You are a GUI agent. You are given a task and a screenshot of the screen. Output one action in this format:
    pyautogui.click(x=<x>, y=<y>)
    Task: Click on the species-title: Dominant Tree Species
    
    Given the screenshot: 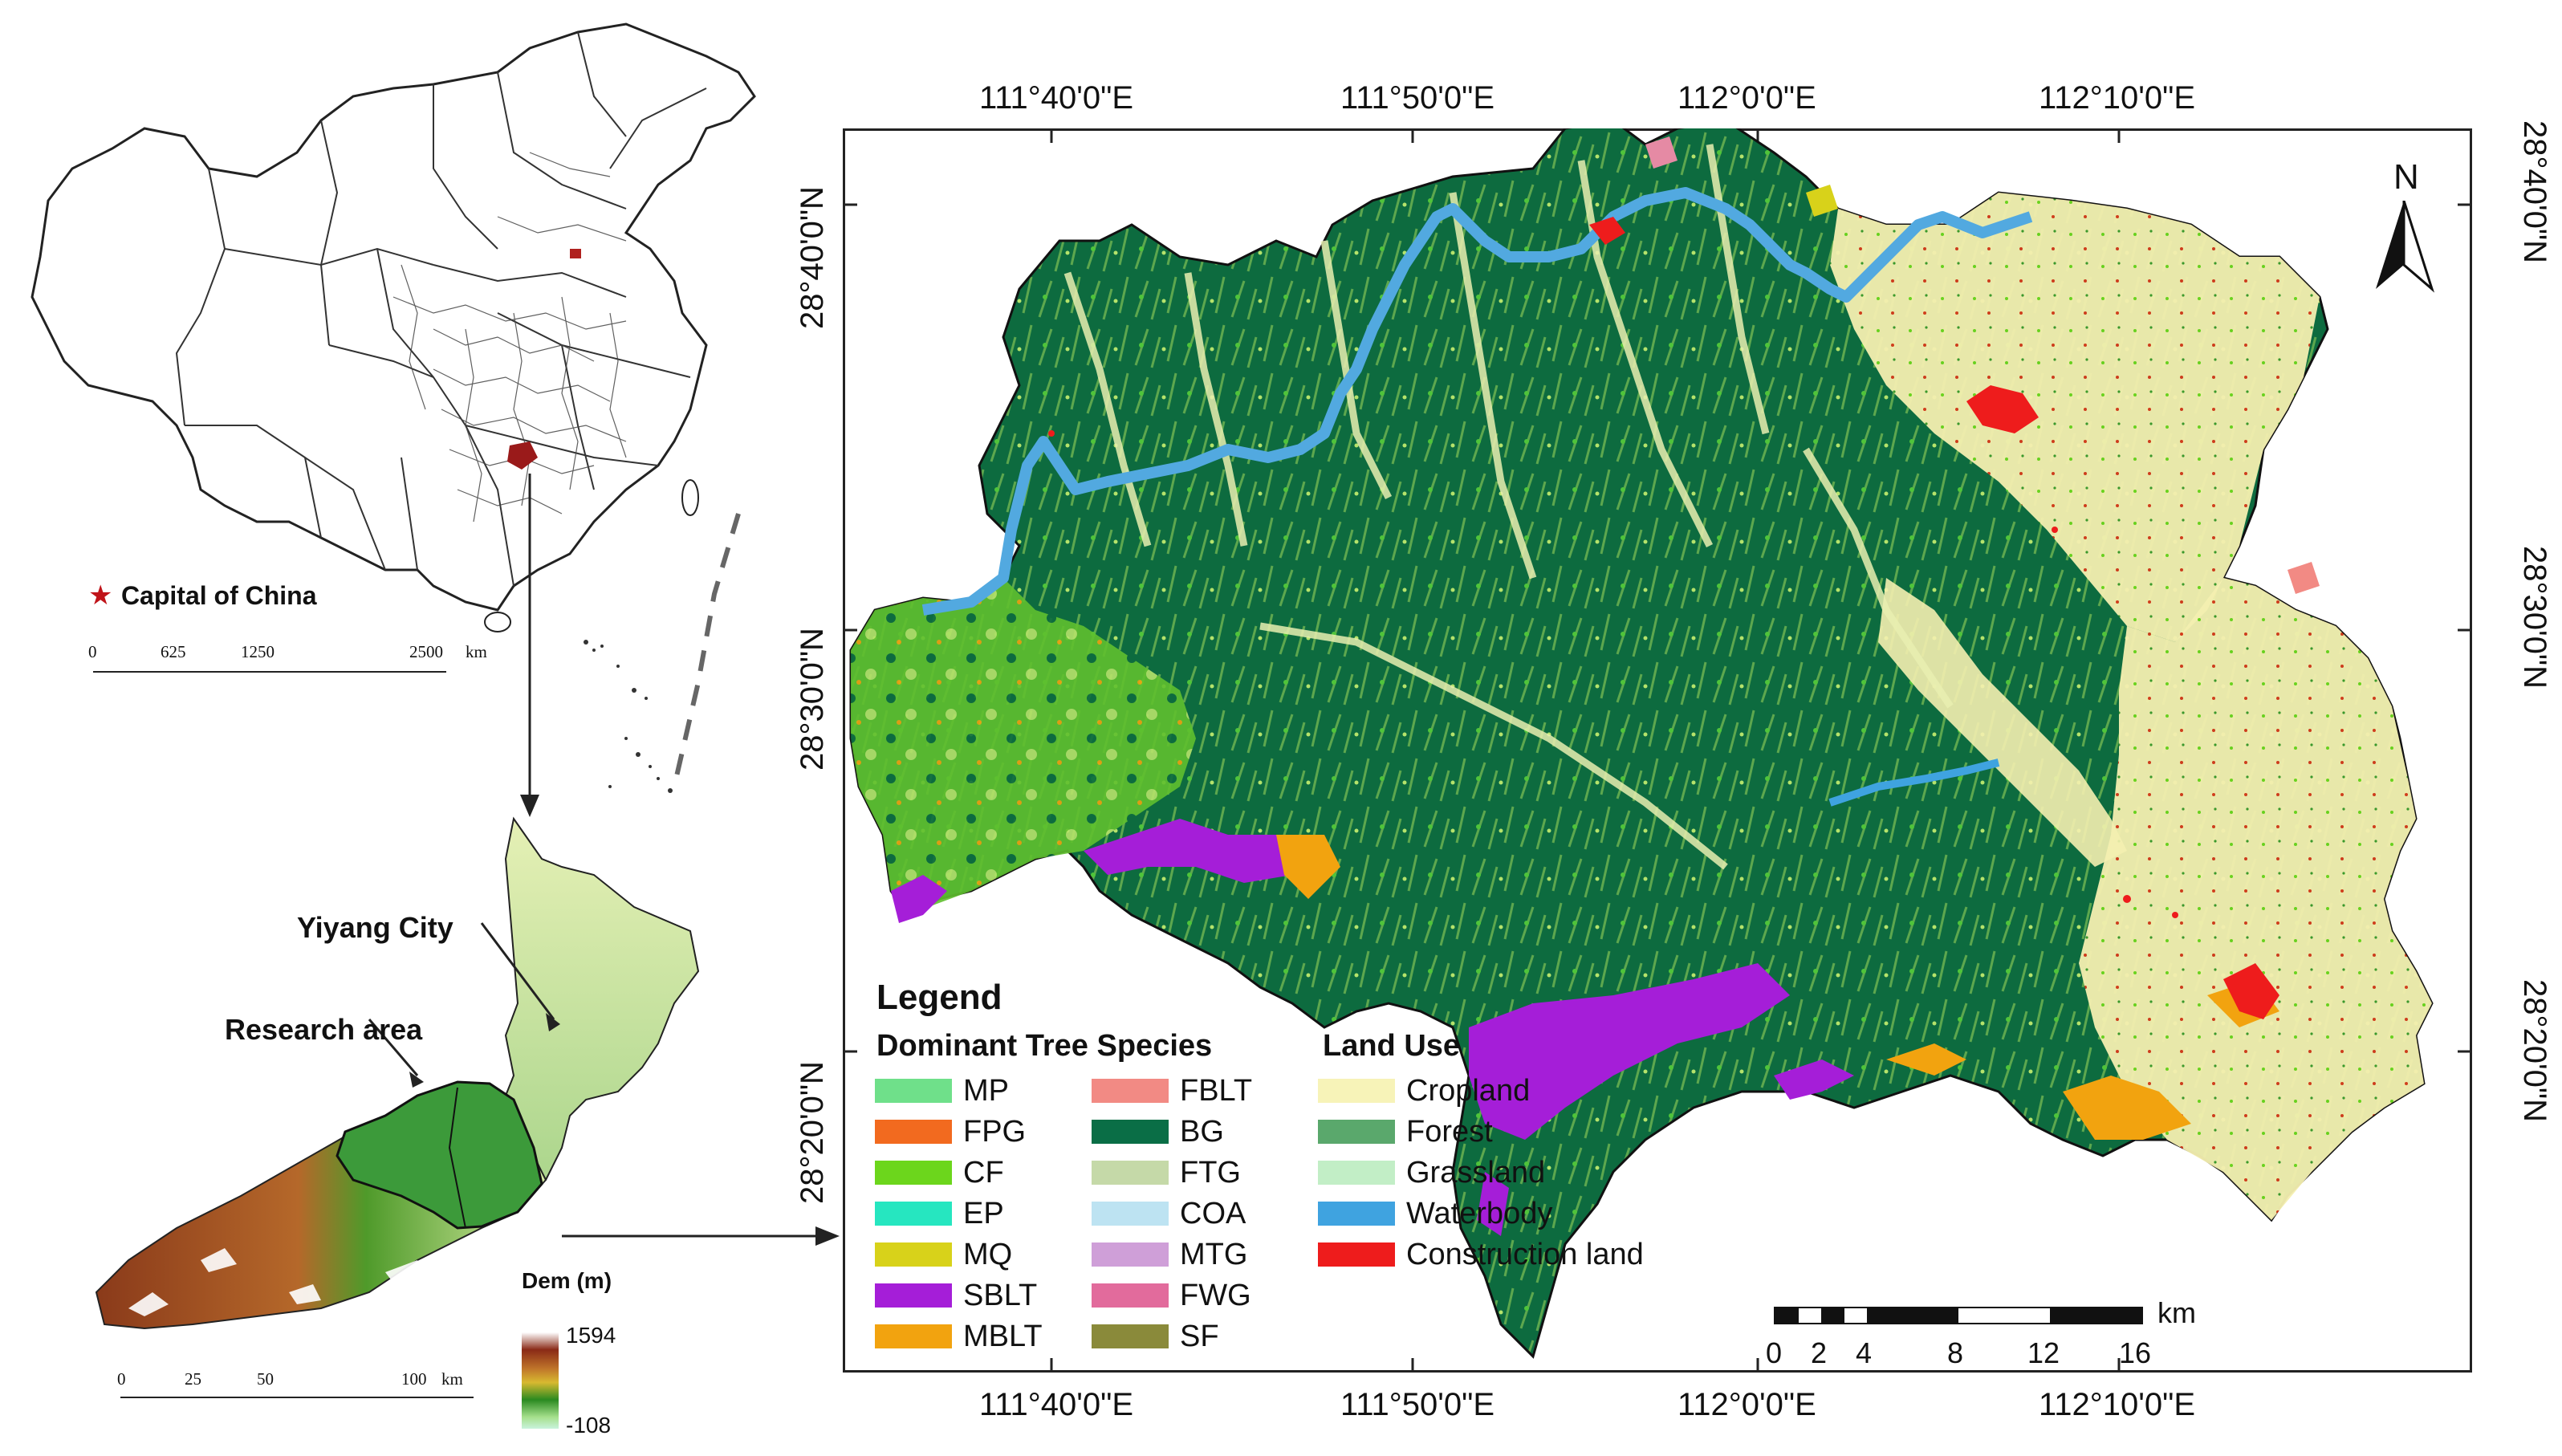 What is the action you would take?
    pyautogui.click(x=1044, y=1046)
    